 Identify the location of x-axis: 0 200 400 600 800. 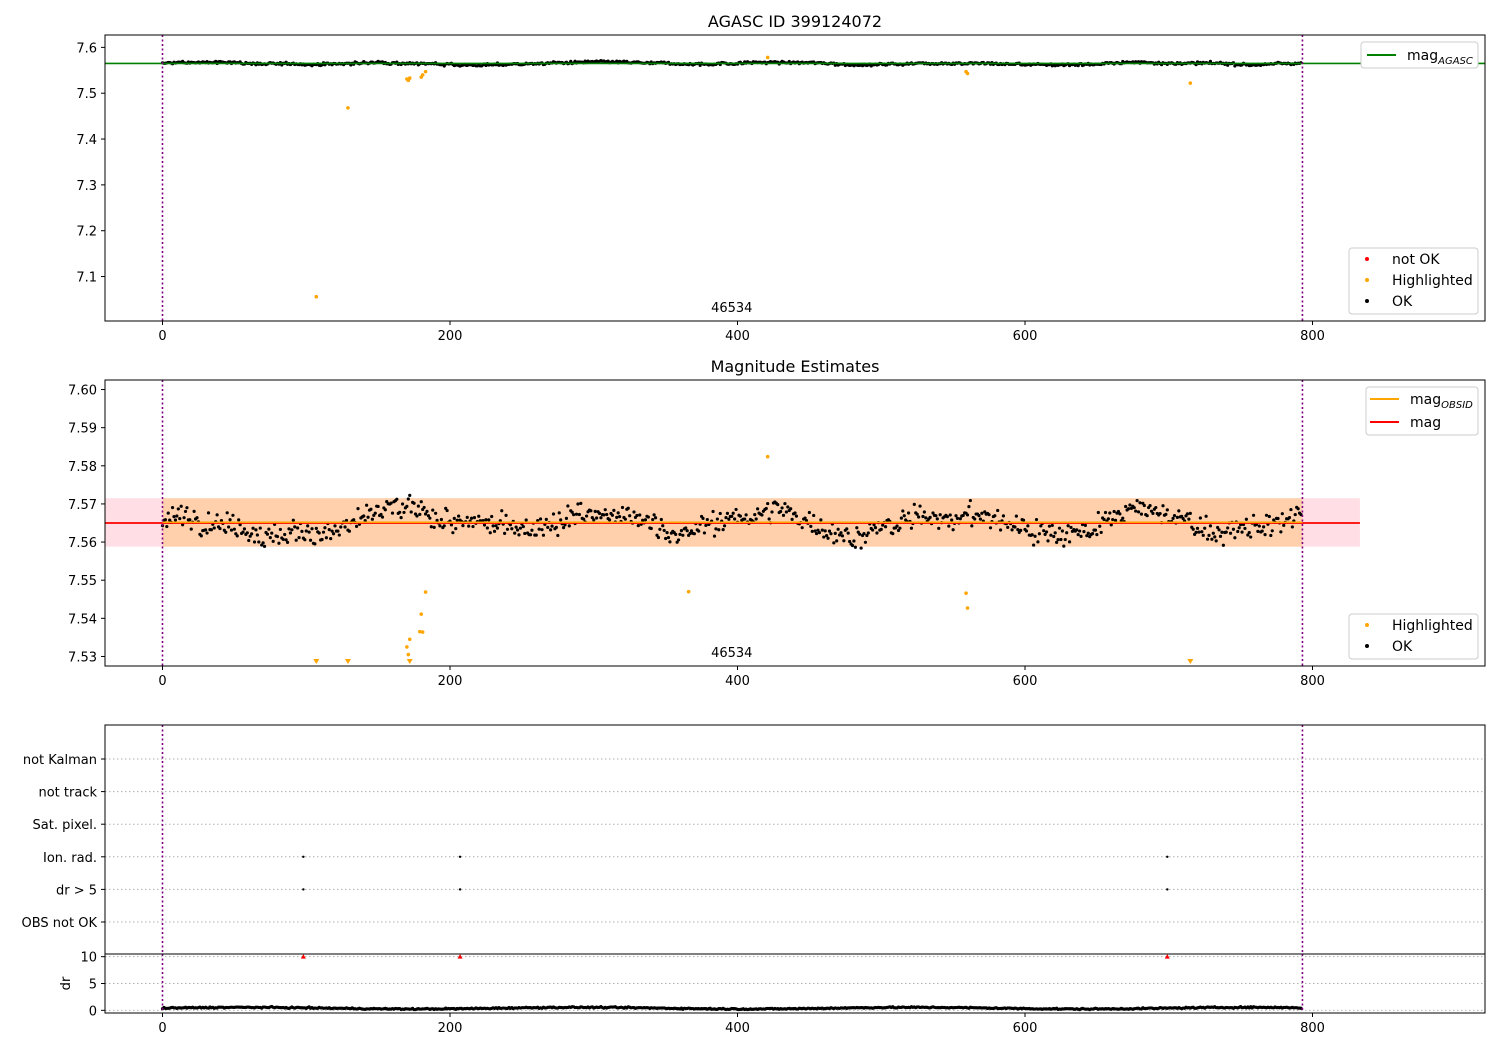
(741, 1024).